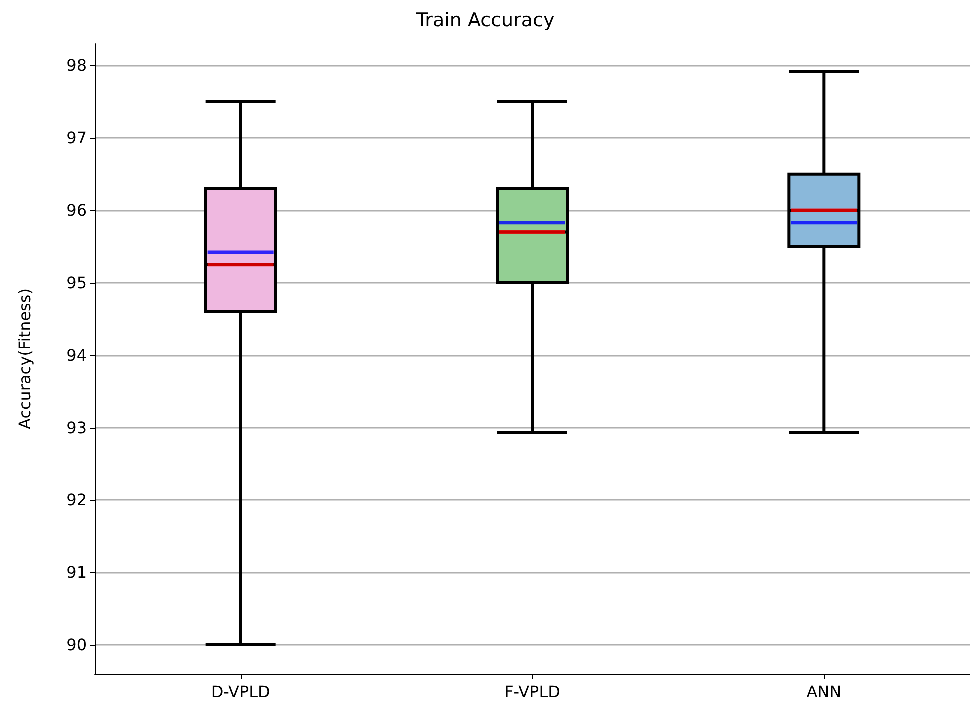  I want to click on y-tick-label: 97, so click(76, 138).